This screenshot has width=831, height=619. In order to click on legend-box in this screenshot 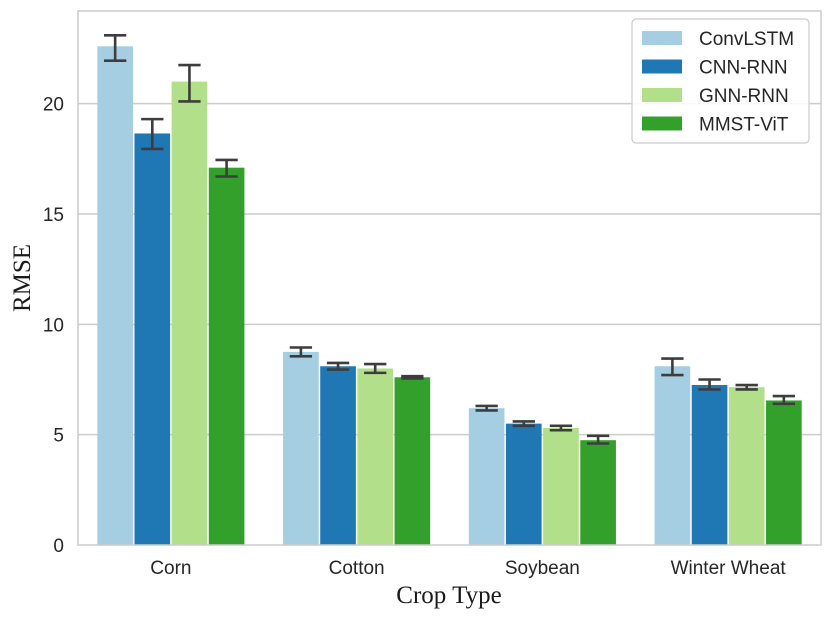, I will do `click(720, 81)`.